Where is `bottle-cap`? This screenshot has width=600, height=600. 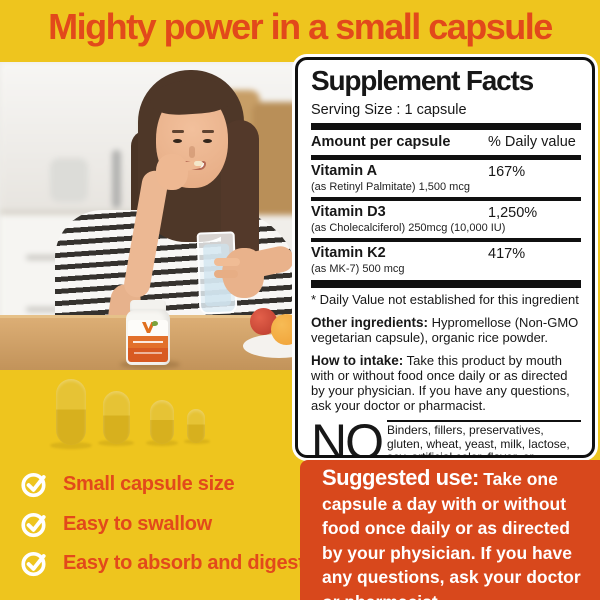 bottle-cap is located at coordinates (148, 306).